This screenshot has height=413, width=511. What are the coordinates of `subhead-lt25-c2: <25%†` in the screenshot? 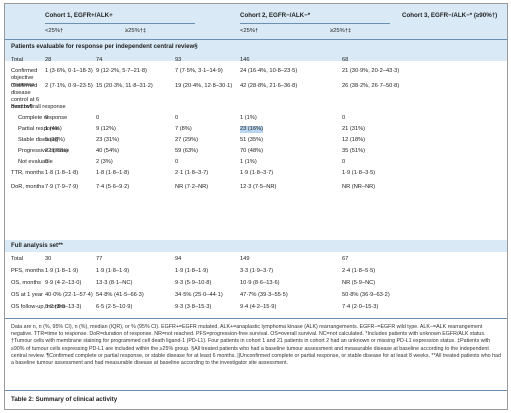 It's located at (249, 31).